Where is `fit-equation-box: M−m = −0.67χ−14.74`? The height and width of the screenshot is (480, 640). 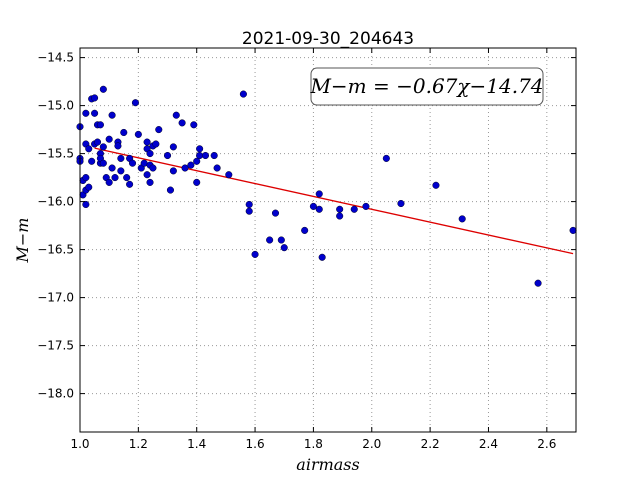 fit-equation-box: M−m = −0.67χ−14.74 is located at coordinates (426, 86).